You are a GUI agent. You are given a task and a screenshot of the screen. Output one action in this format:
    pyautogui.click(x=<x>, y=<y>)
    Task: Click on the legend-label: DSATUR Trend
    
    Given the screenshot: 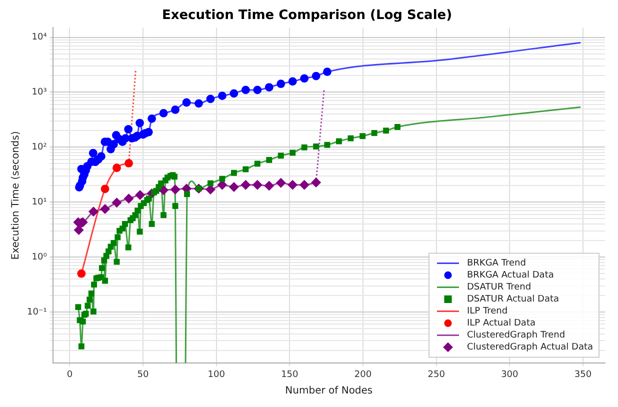 What is the action you would take?
    pyautogui.click(x=499, y=287)
    